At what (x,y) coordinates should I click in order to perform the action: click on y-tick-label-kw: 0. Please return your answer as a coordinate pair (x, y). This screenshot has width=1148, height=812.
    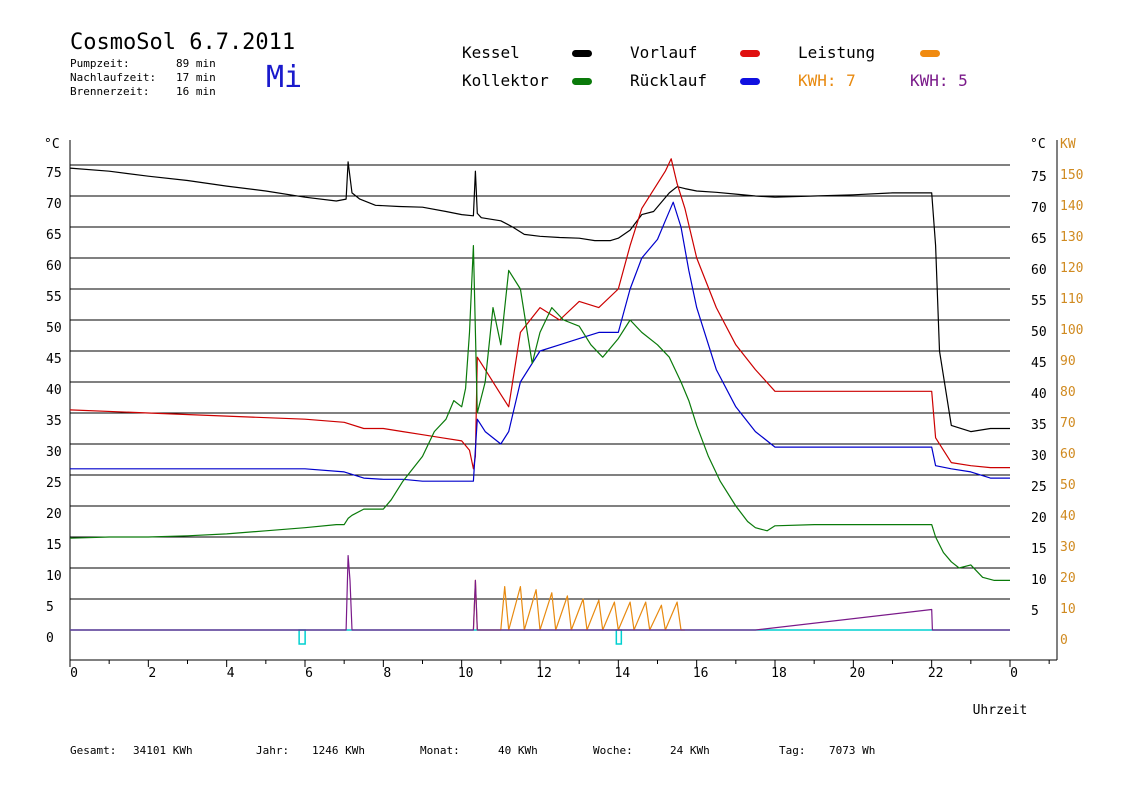
    Looking at the image, I should click on (1064, 640).